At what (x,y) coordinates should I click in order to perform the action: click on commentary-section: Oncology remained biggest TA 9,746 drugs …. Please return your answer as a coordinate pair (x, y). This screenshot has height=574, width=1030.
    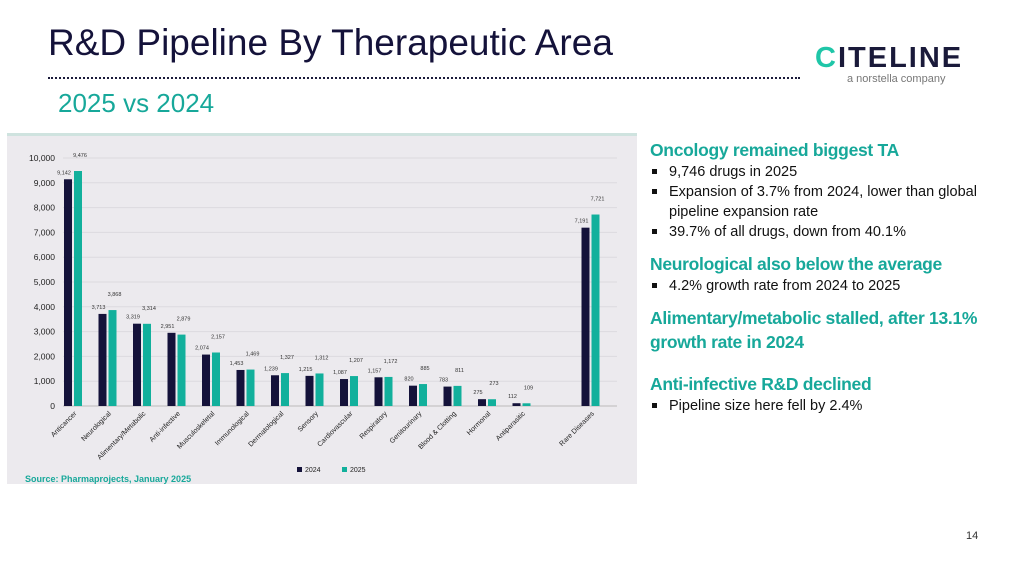
    Looking at the image, I should click on (830, 190).